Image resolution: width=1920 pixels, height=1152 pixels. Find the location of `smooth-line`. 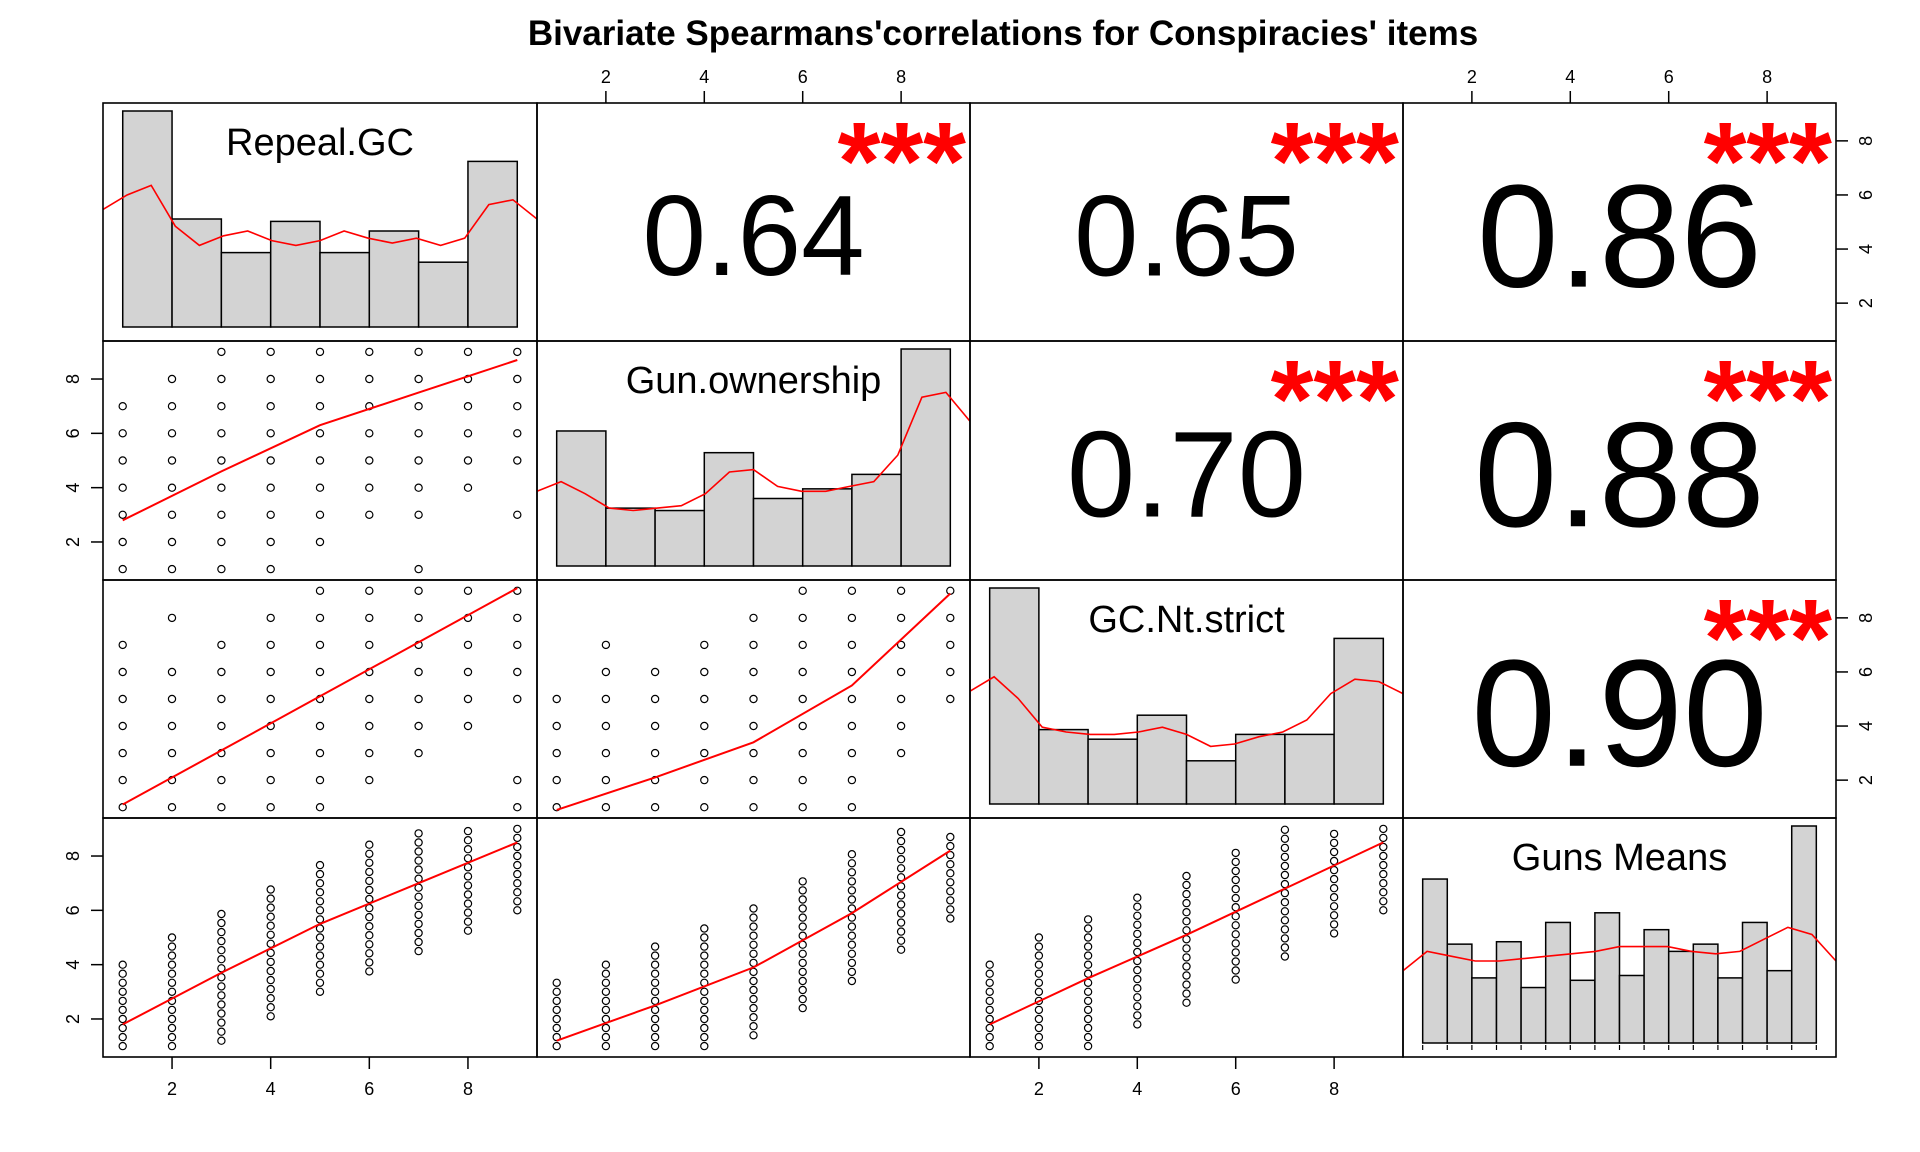

smooth-line is located at coordinates (753, 701).